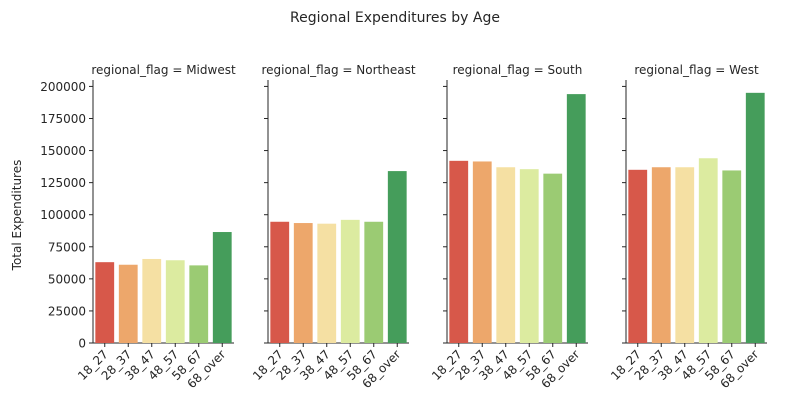 This screenshot has width=788, height=412. What do you see at coordinates (17, 216) in the screenshot?
I see `y-axis-label: Total Expenditures` at bounding box center [17, 216].